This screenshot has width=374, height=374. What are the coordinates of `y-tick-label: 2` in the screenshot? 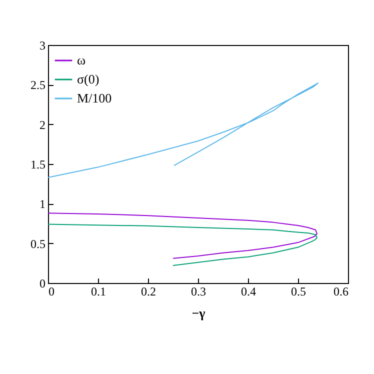 It's located at (43, 125).